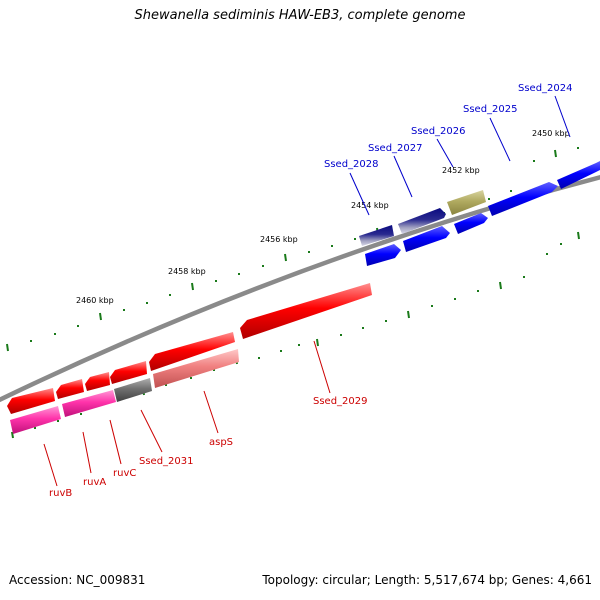  What do you see at coordinates (31, 401) in the screenshot?
I see `gene-red-e` at bounding box center [31, 401].